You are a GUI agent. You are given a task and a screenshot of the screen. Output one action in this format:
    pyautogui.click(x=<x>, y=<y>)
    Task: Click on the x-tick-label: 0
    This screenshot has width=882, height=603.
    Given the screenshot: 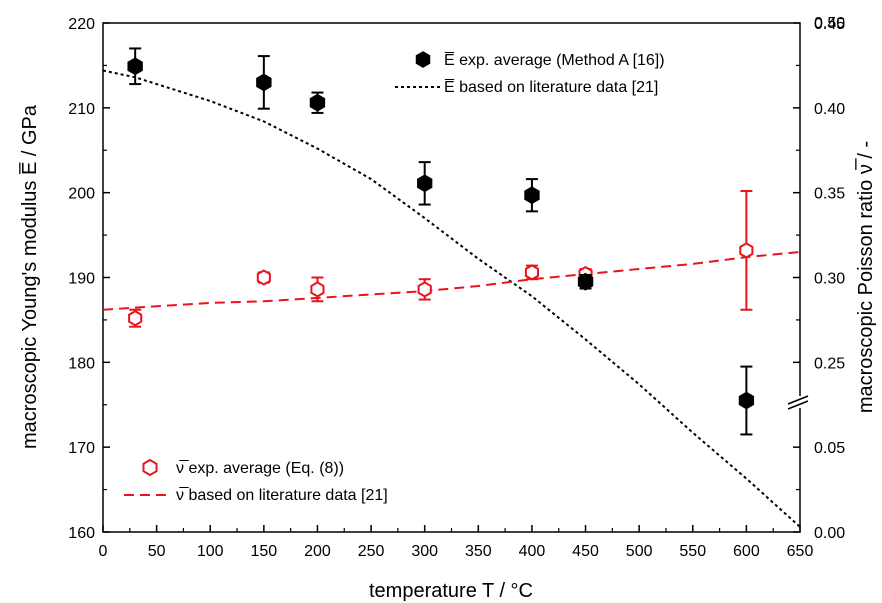 What is the action you would take?
    pyautogui.click(x=103, y=551)
    